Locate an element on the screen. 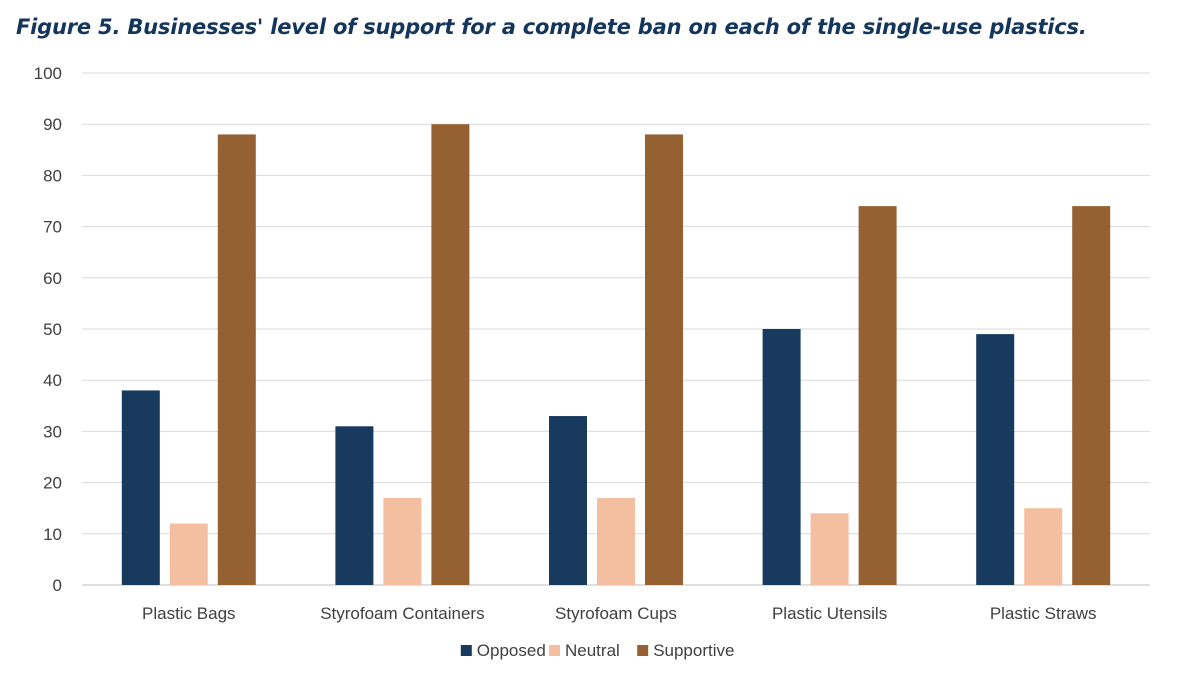 Image resolution: width=1200 pixels, height=675 pixels. bar-styrofoam-containers-opposed is located at coordinates (354, 505).